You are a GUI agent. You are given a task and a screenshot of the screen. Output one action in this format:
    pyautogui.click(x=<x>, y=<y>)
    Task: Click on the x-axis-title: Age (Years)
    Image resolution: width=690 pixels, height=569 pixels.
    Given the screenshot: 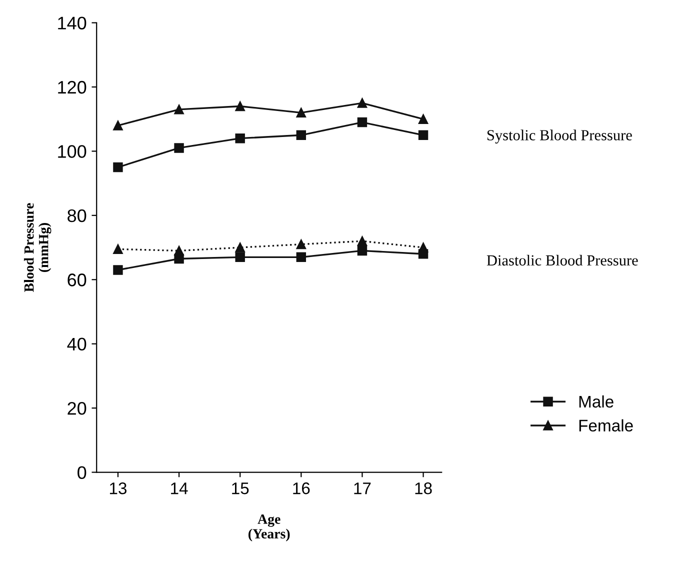 What is the action you would take?
    pyautogui.click(x=269, y=528)
    